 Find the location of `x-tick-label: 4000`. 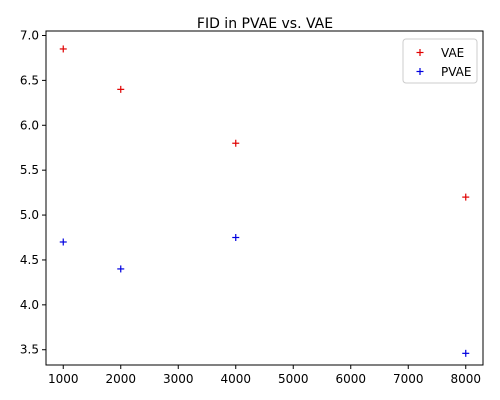

x-tick-label: 4000 is located at coordinates (235, 379).